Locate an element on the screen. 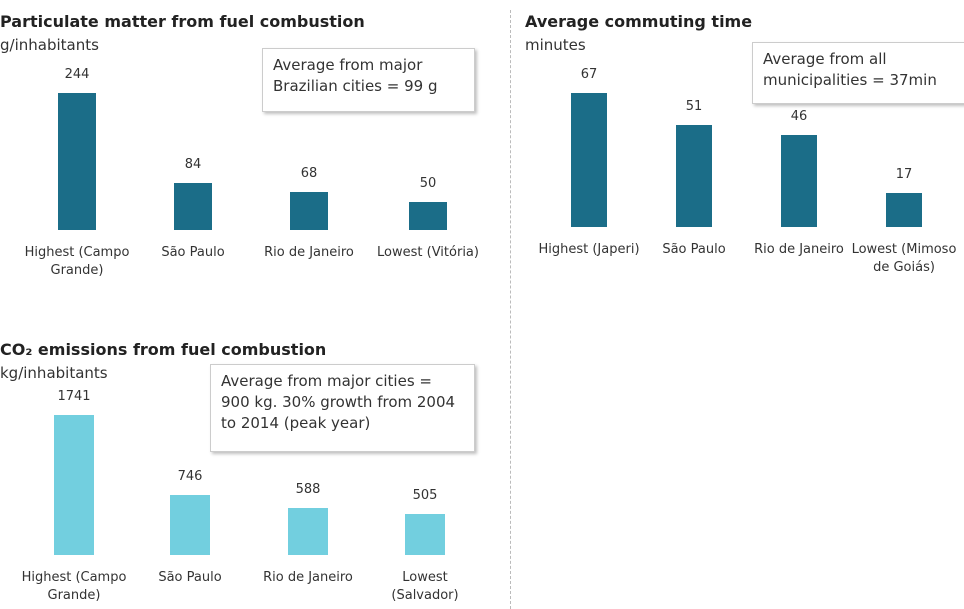 Image resolution: width=964 pixels, height=609 pixels. chart-title: CO₂ emissions from fuel combustion is located at coordinates (163, 349).